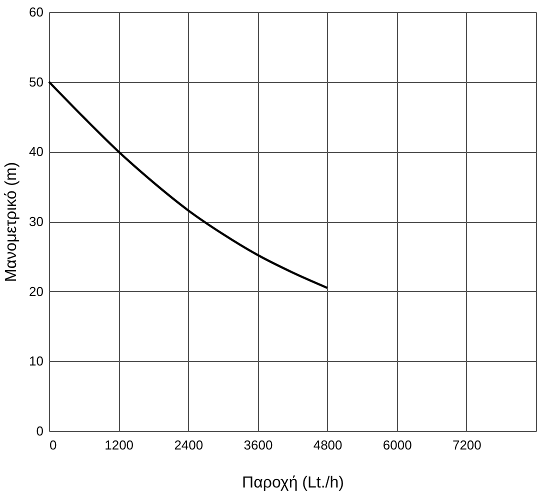 The width and height of the screenshot is (540, 494). Describe the element at coordinates (397, 445) in the screenshot. I see `x-tick-label: 6000` at that location.